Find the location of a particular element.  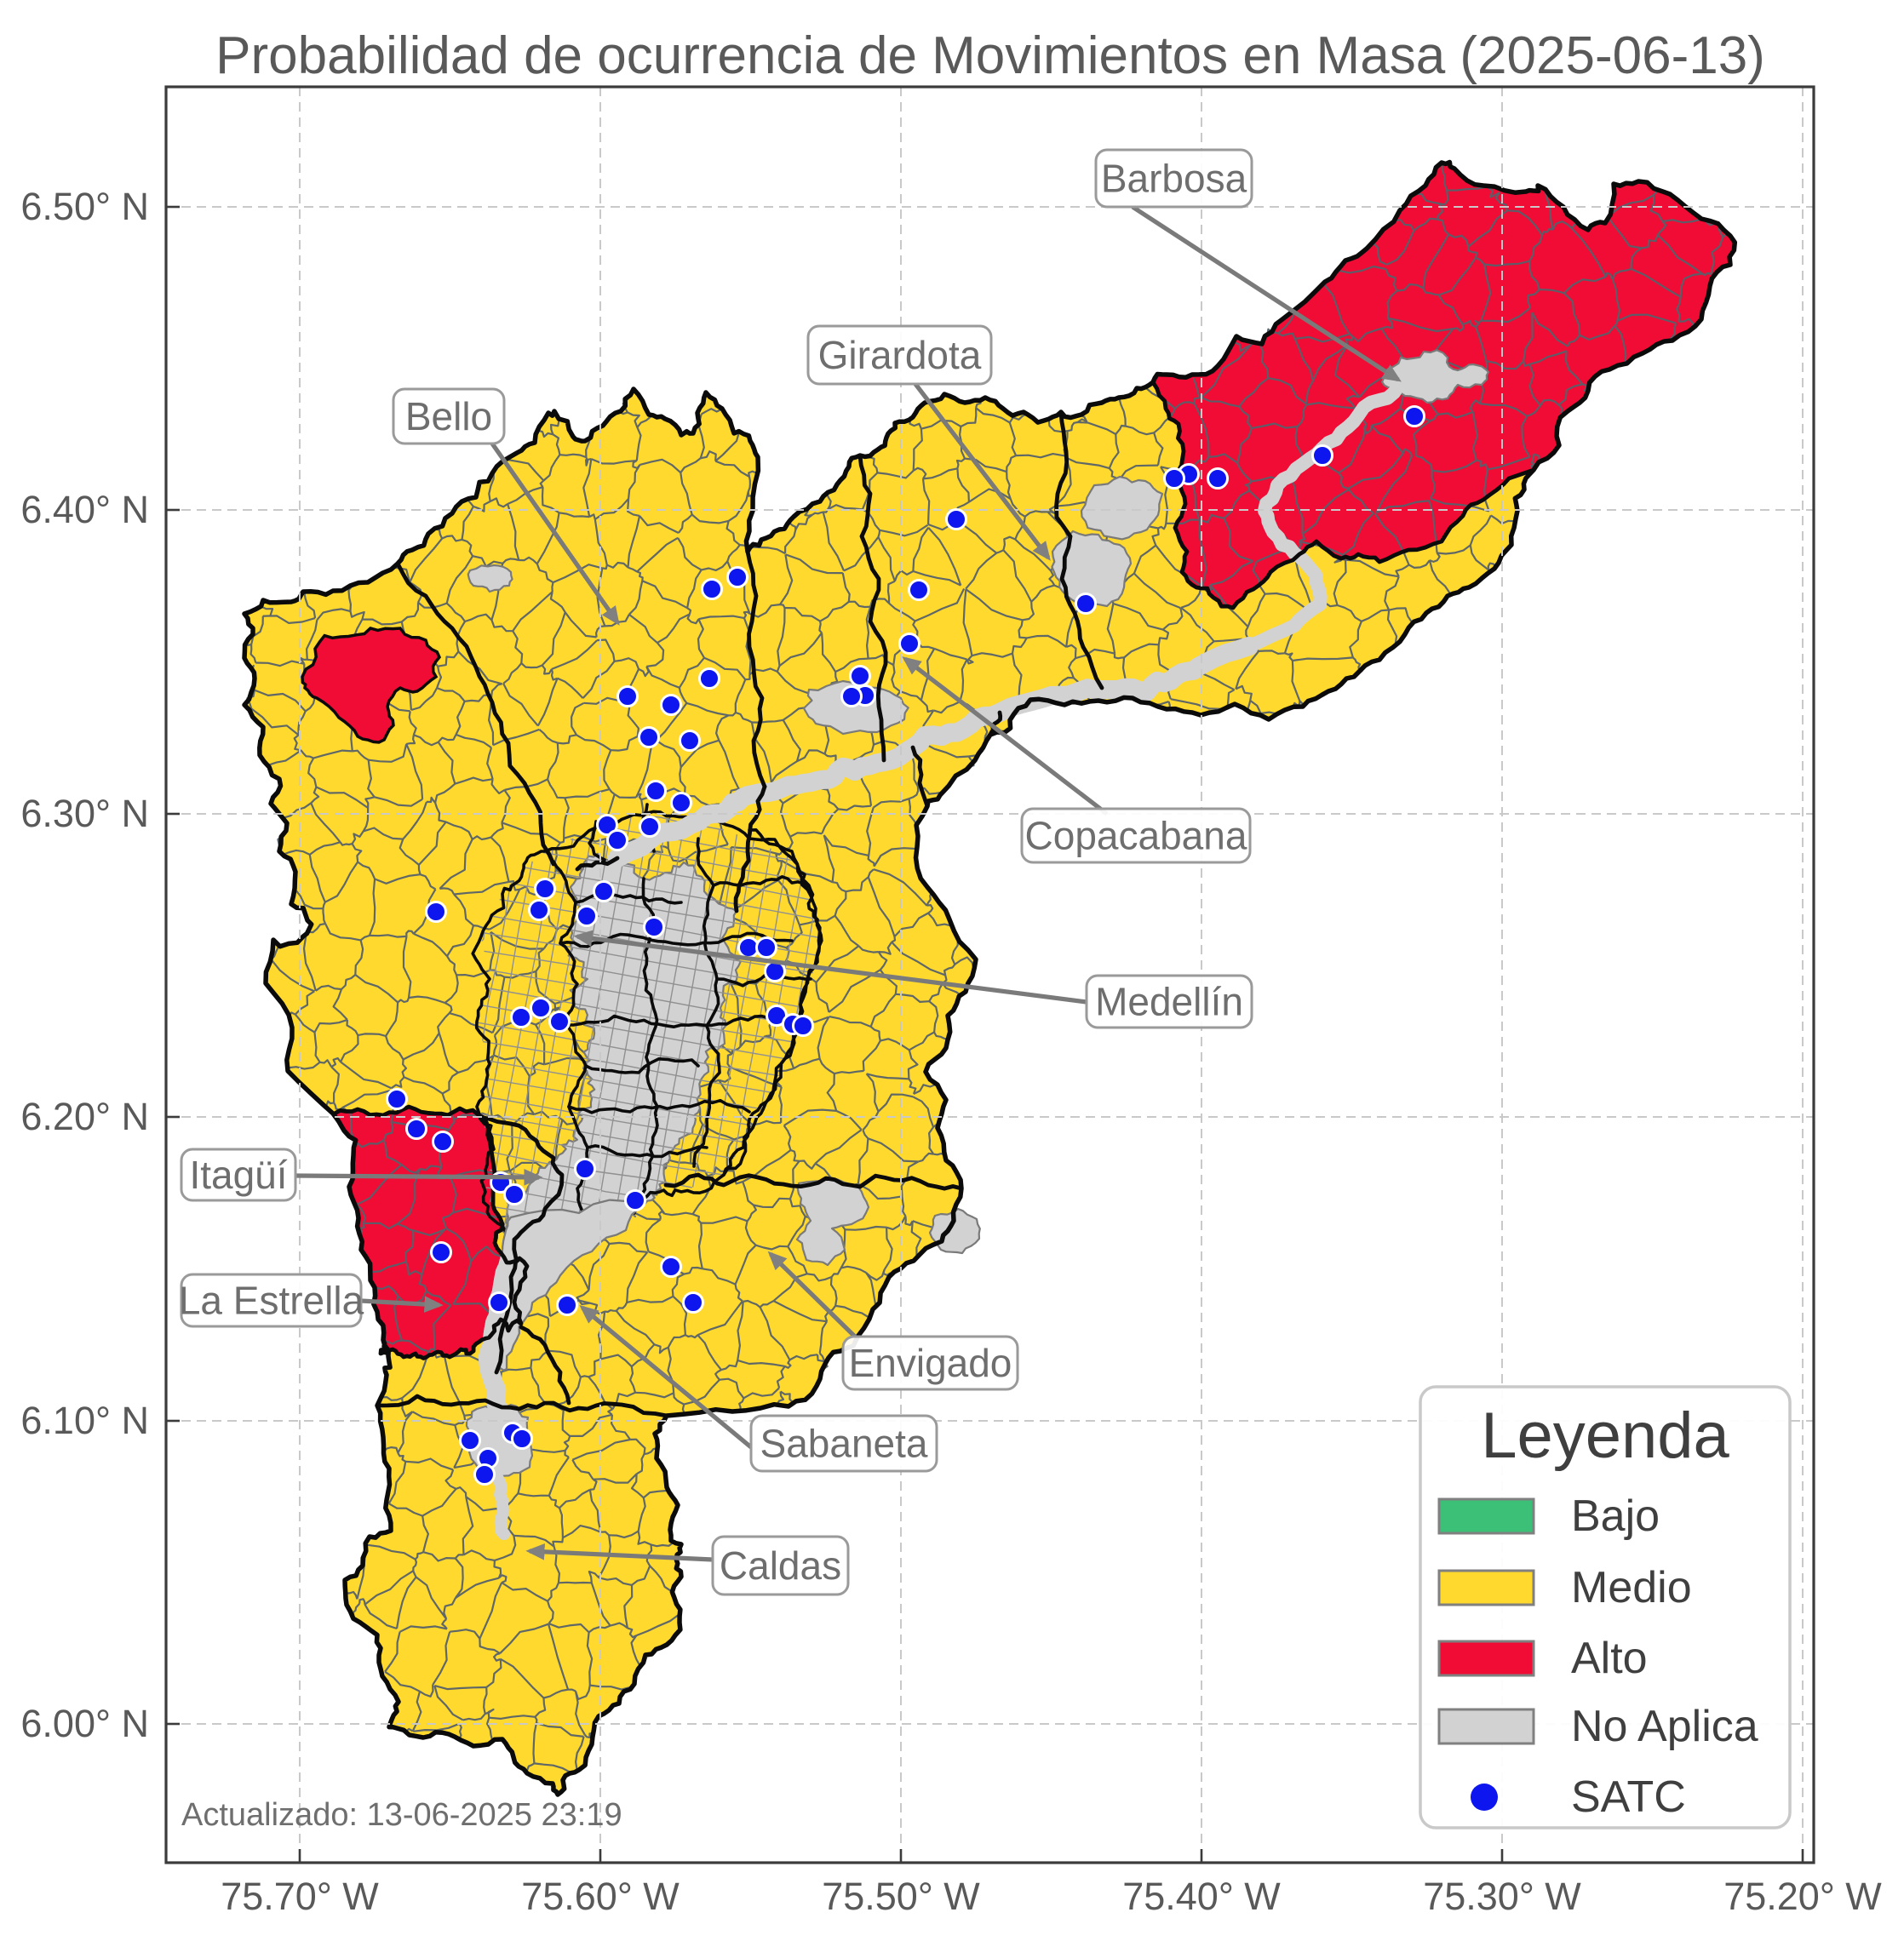

svg-text: 75.70° W is located at coordinates (300, 1896).